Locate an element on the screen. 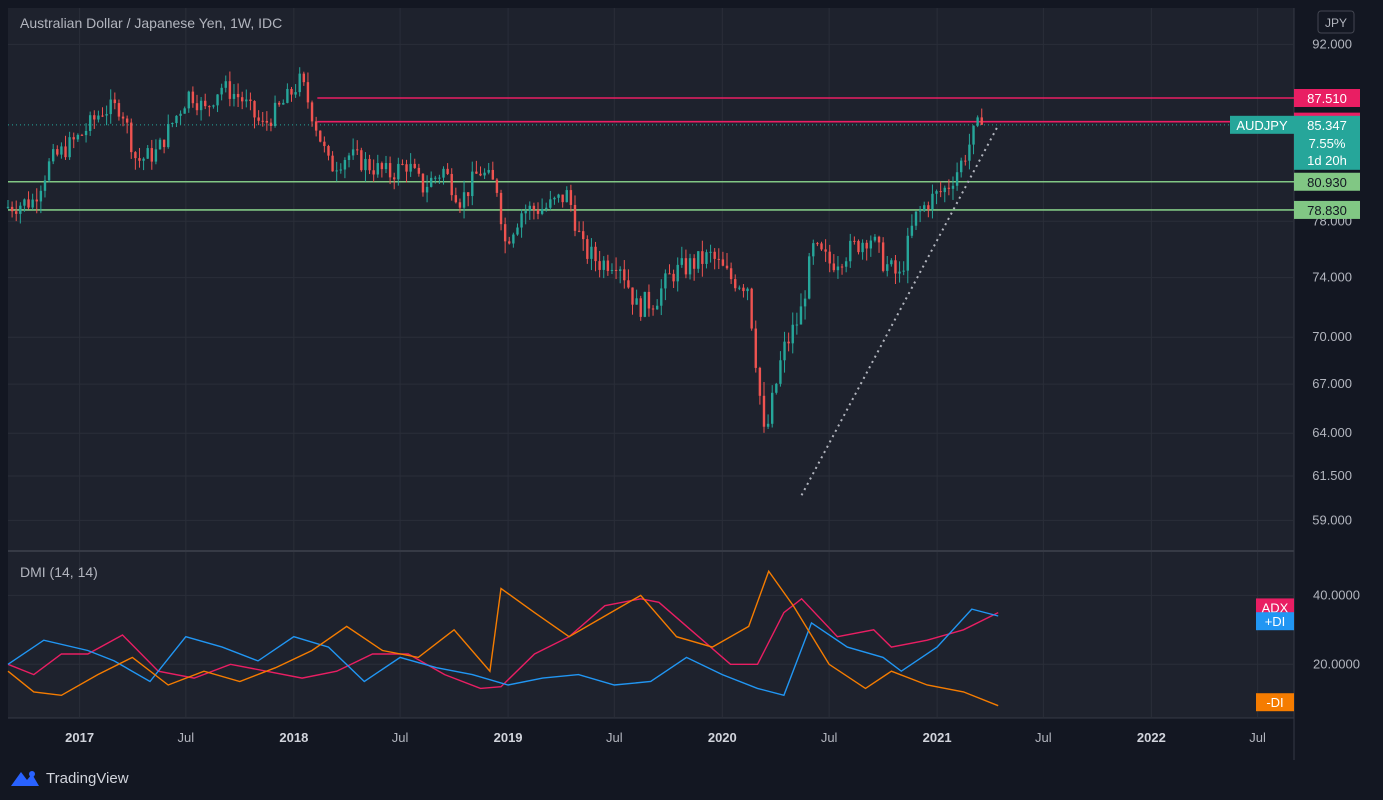  horizontal-levels is located at coordinates (651, 154).